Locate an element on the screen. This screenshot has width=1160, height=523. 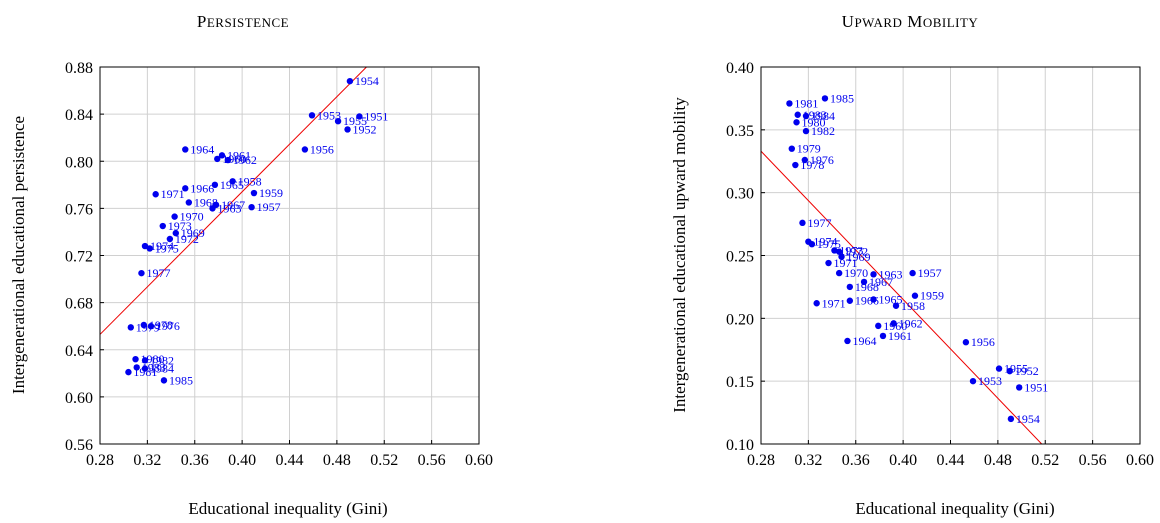
point-label: 1980 is located at coordinates (814, 122).